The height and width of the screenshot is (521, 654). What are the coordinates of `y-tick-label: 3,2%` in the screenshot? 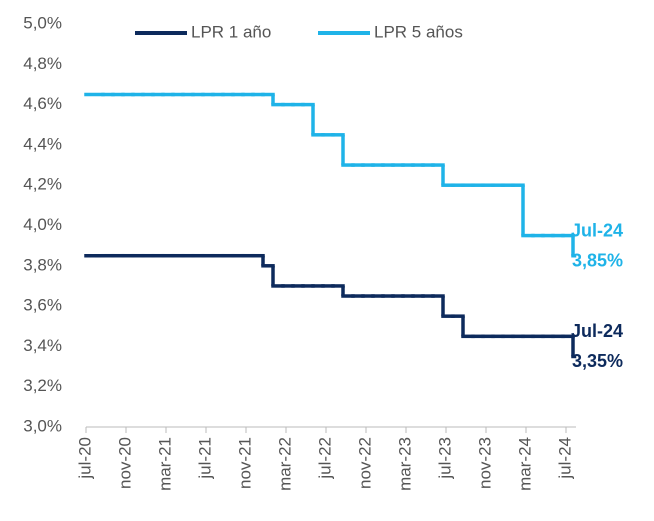 It's located at (42, 385).